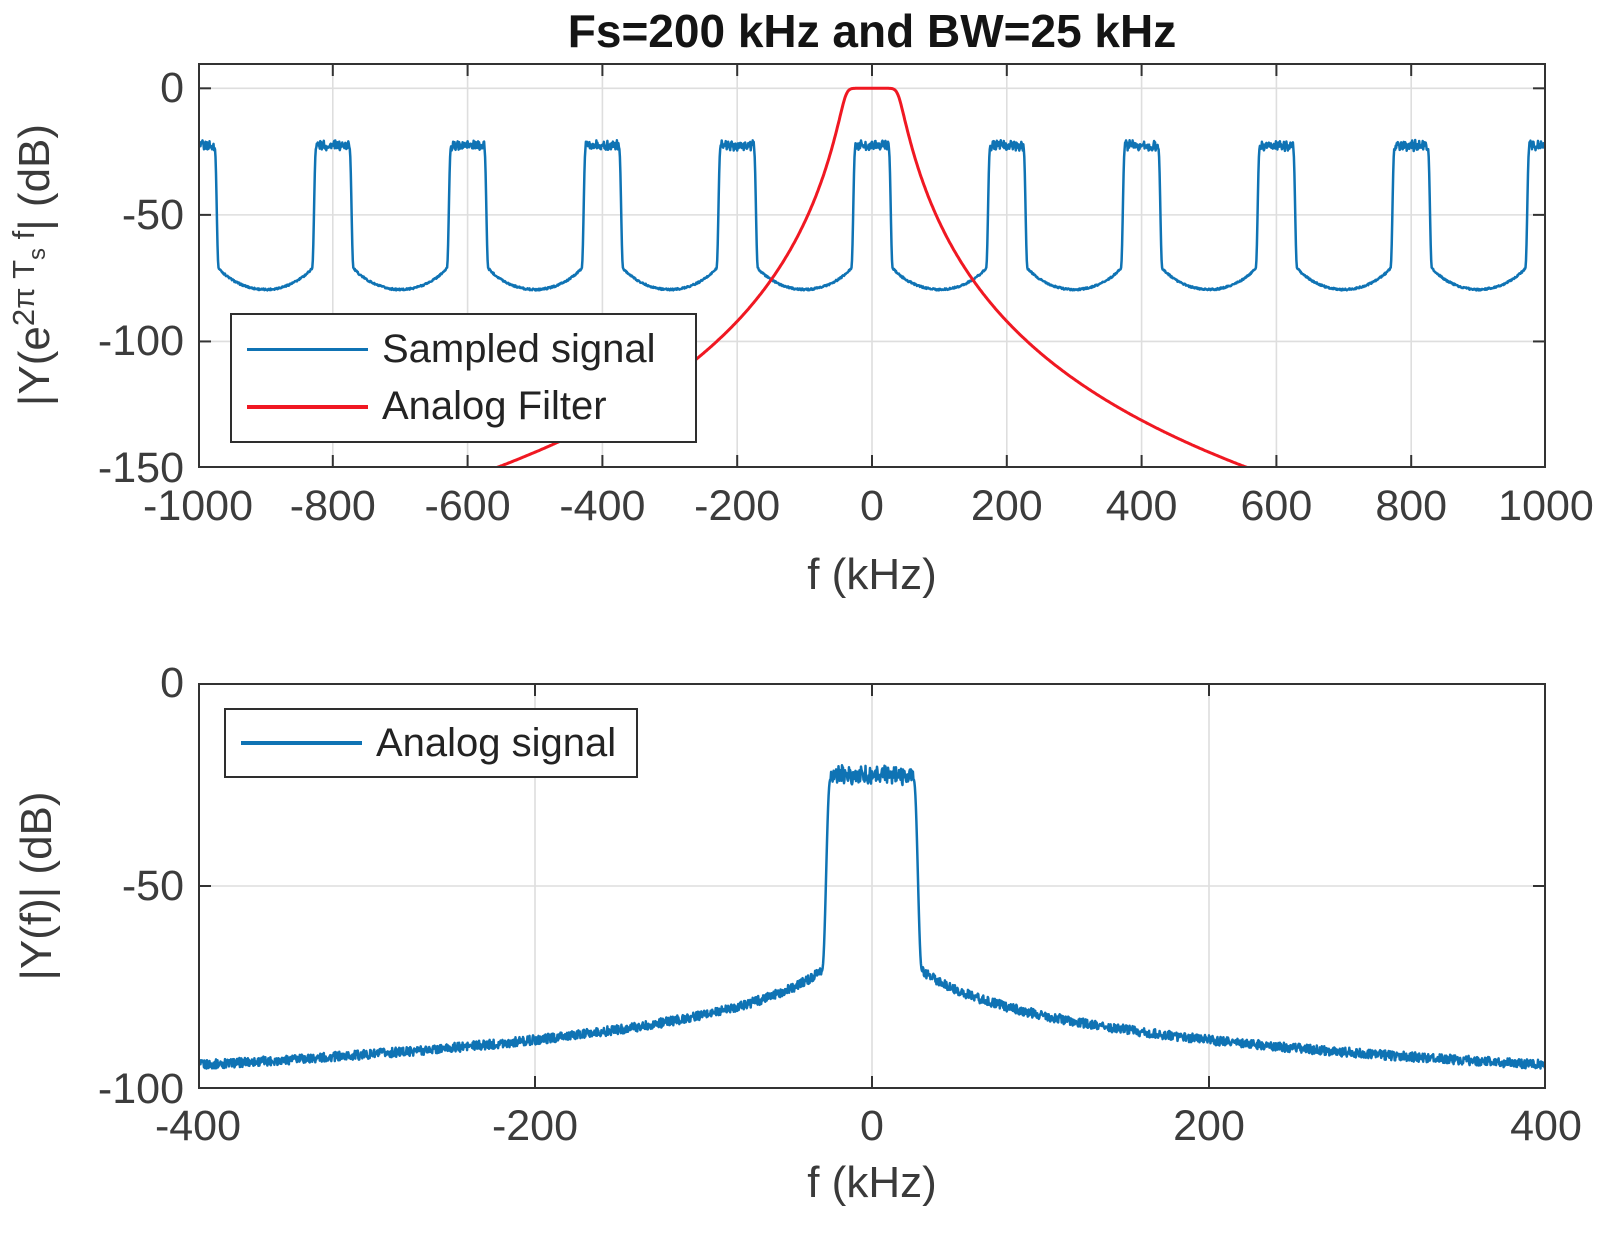  Describe the element at coordinates (198, 506) in the screenshot. I see `x-tick-label: -1000` at that location.